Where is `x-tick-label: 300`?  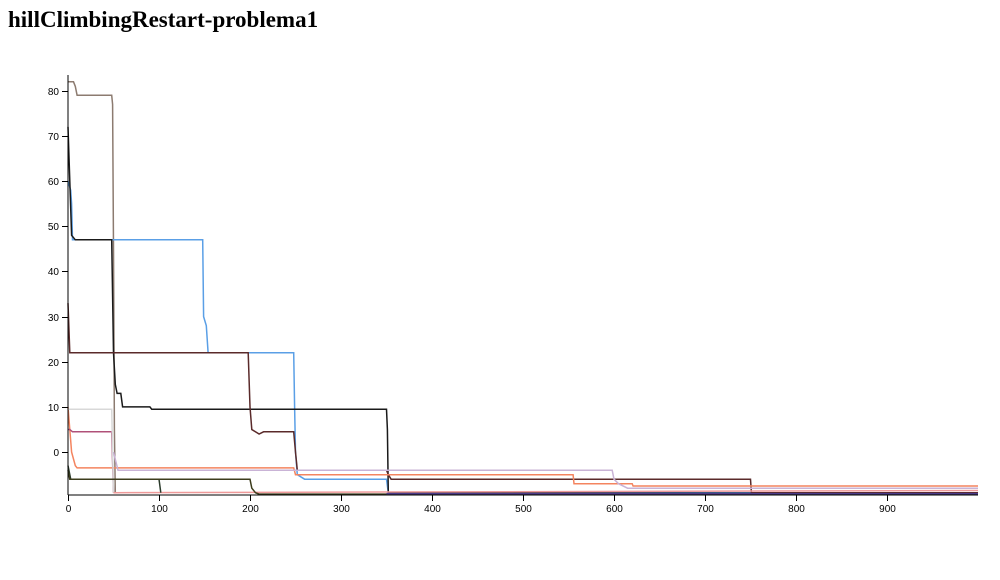 x-tick-label: 300 is located at coordinates (341, 509).